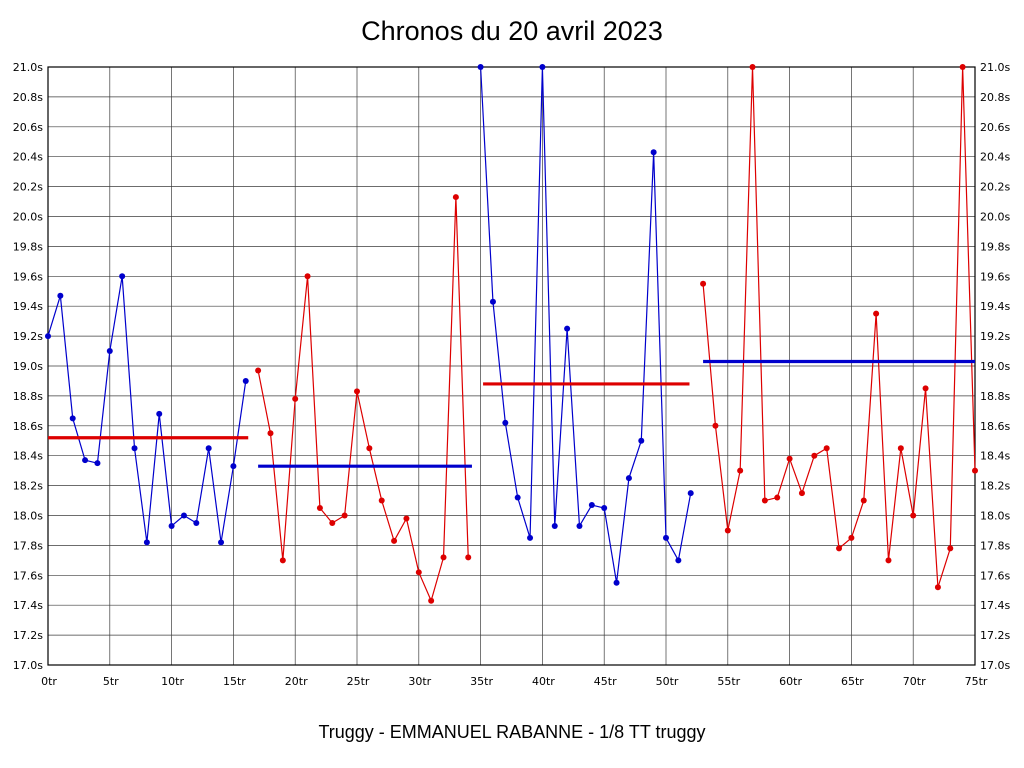 The width and height of the screenshot is (1024, 768). Describe the element at coordinates (667, 681) in the screenshot. I see `x-tick-label: 50tr` at that location.